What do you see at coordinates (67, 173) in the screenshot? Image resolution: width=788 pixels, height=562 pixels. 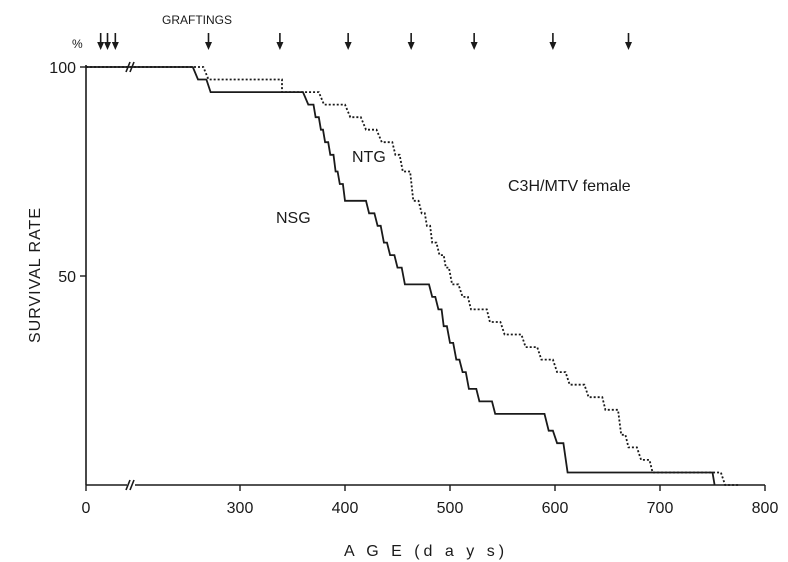 I see `y-ticks: 50 100` at bounding box center [67, 173].